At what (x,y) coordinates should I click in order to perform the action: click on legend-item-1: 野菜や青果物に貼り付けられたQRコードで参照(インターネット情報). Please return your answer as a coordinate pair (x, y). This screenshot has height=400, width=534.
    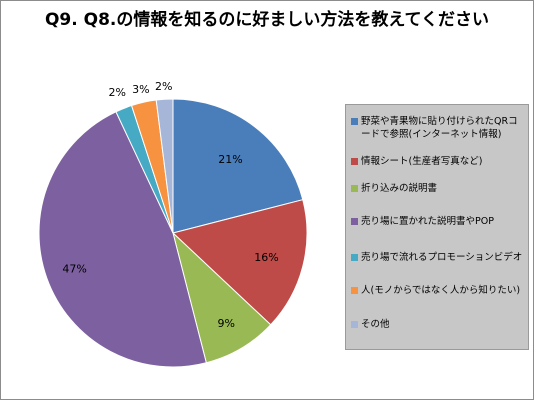
    Looking at the image, I should click on (439, 128).